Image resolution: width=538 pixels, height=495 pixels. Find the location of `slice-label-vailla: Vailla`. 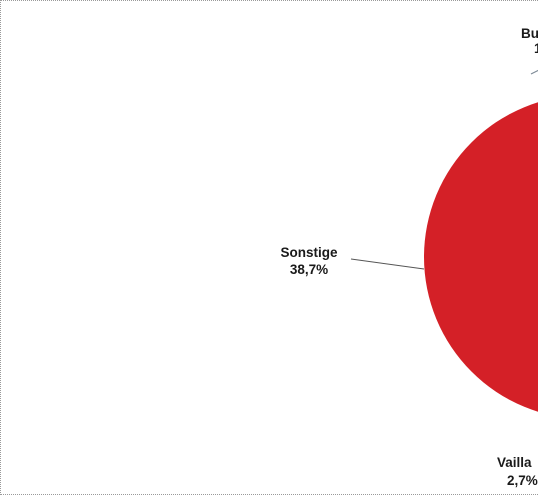

slice-label-vailla: Vailla is located at coordinates (514, 462).